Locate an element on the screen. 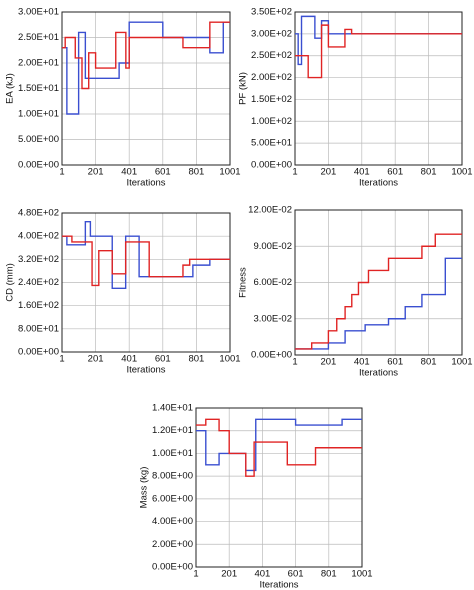 This screenshot has width=474, height=590. y-tick-label: 8.00E+00 is located at coordinates (172, 476).